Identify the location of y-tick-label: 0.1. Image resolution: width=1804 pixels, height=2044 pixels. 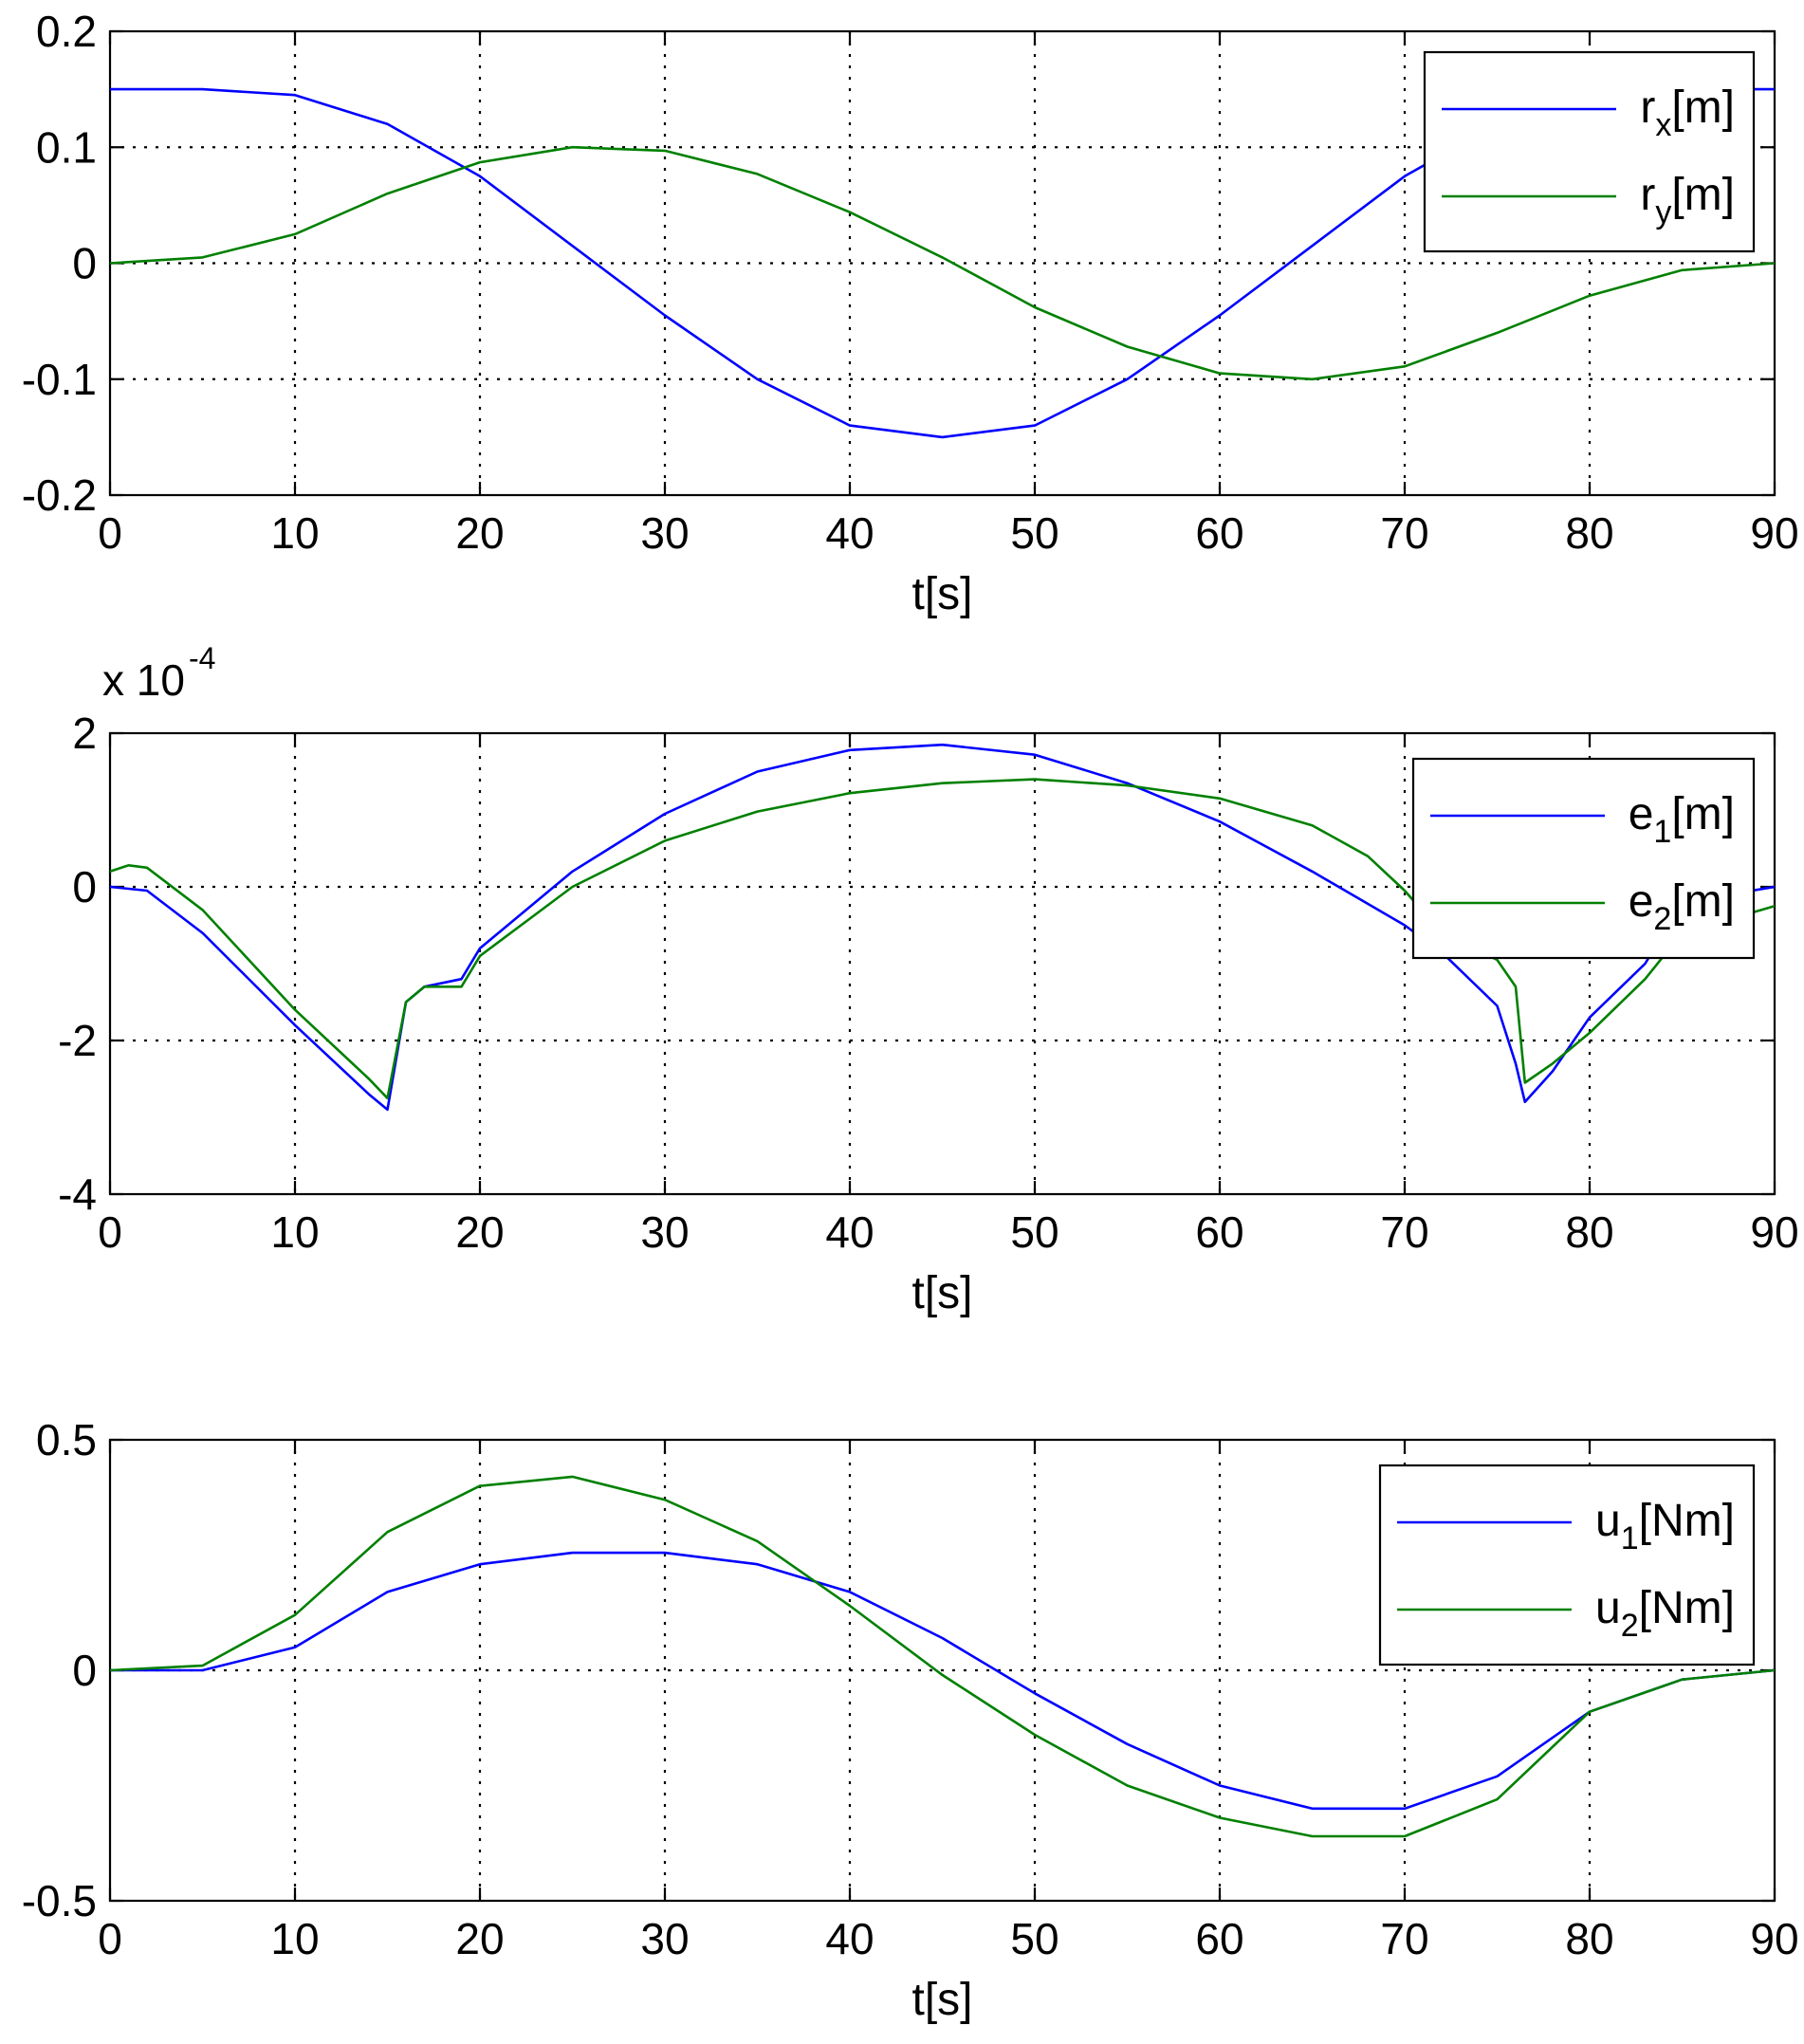
(67, 147).